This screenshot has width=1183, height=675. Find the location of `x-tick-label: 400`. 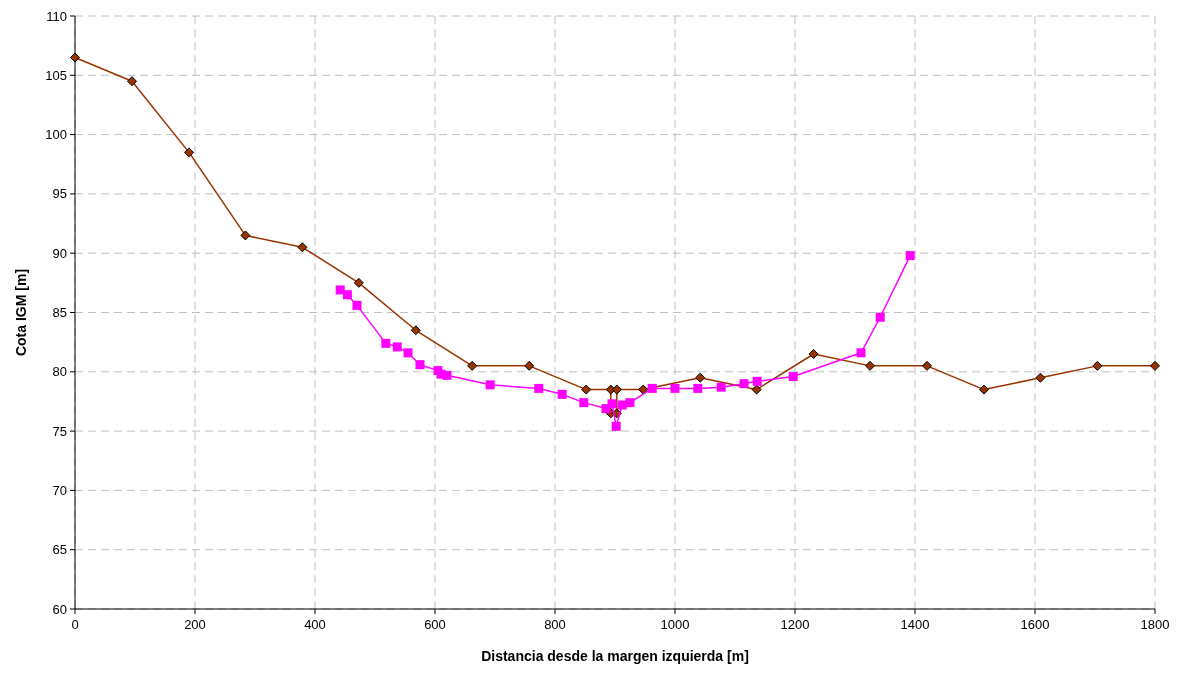

x-tick-label: 400 is located at coordinates (315, 624).